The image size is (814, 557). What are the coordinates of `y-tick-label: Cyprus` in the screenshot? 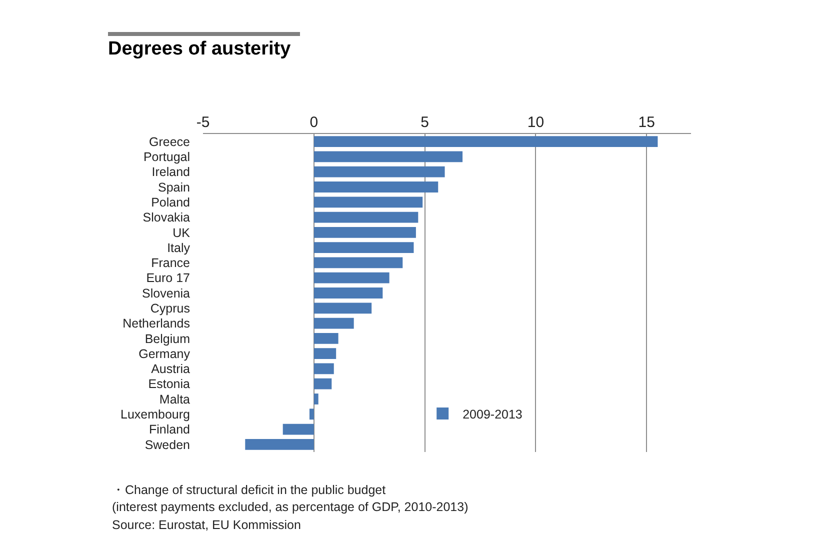 It's located at (170, 309).